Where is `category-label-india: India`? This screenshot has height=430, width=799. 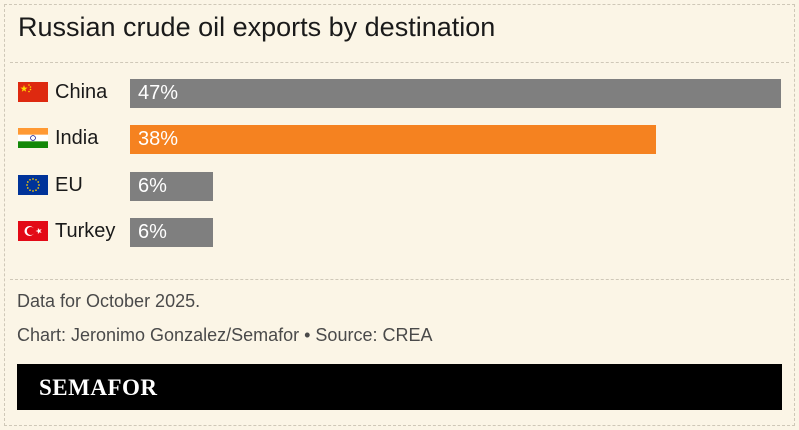 category-label-india: India is located at coordinates (77, 138).